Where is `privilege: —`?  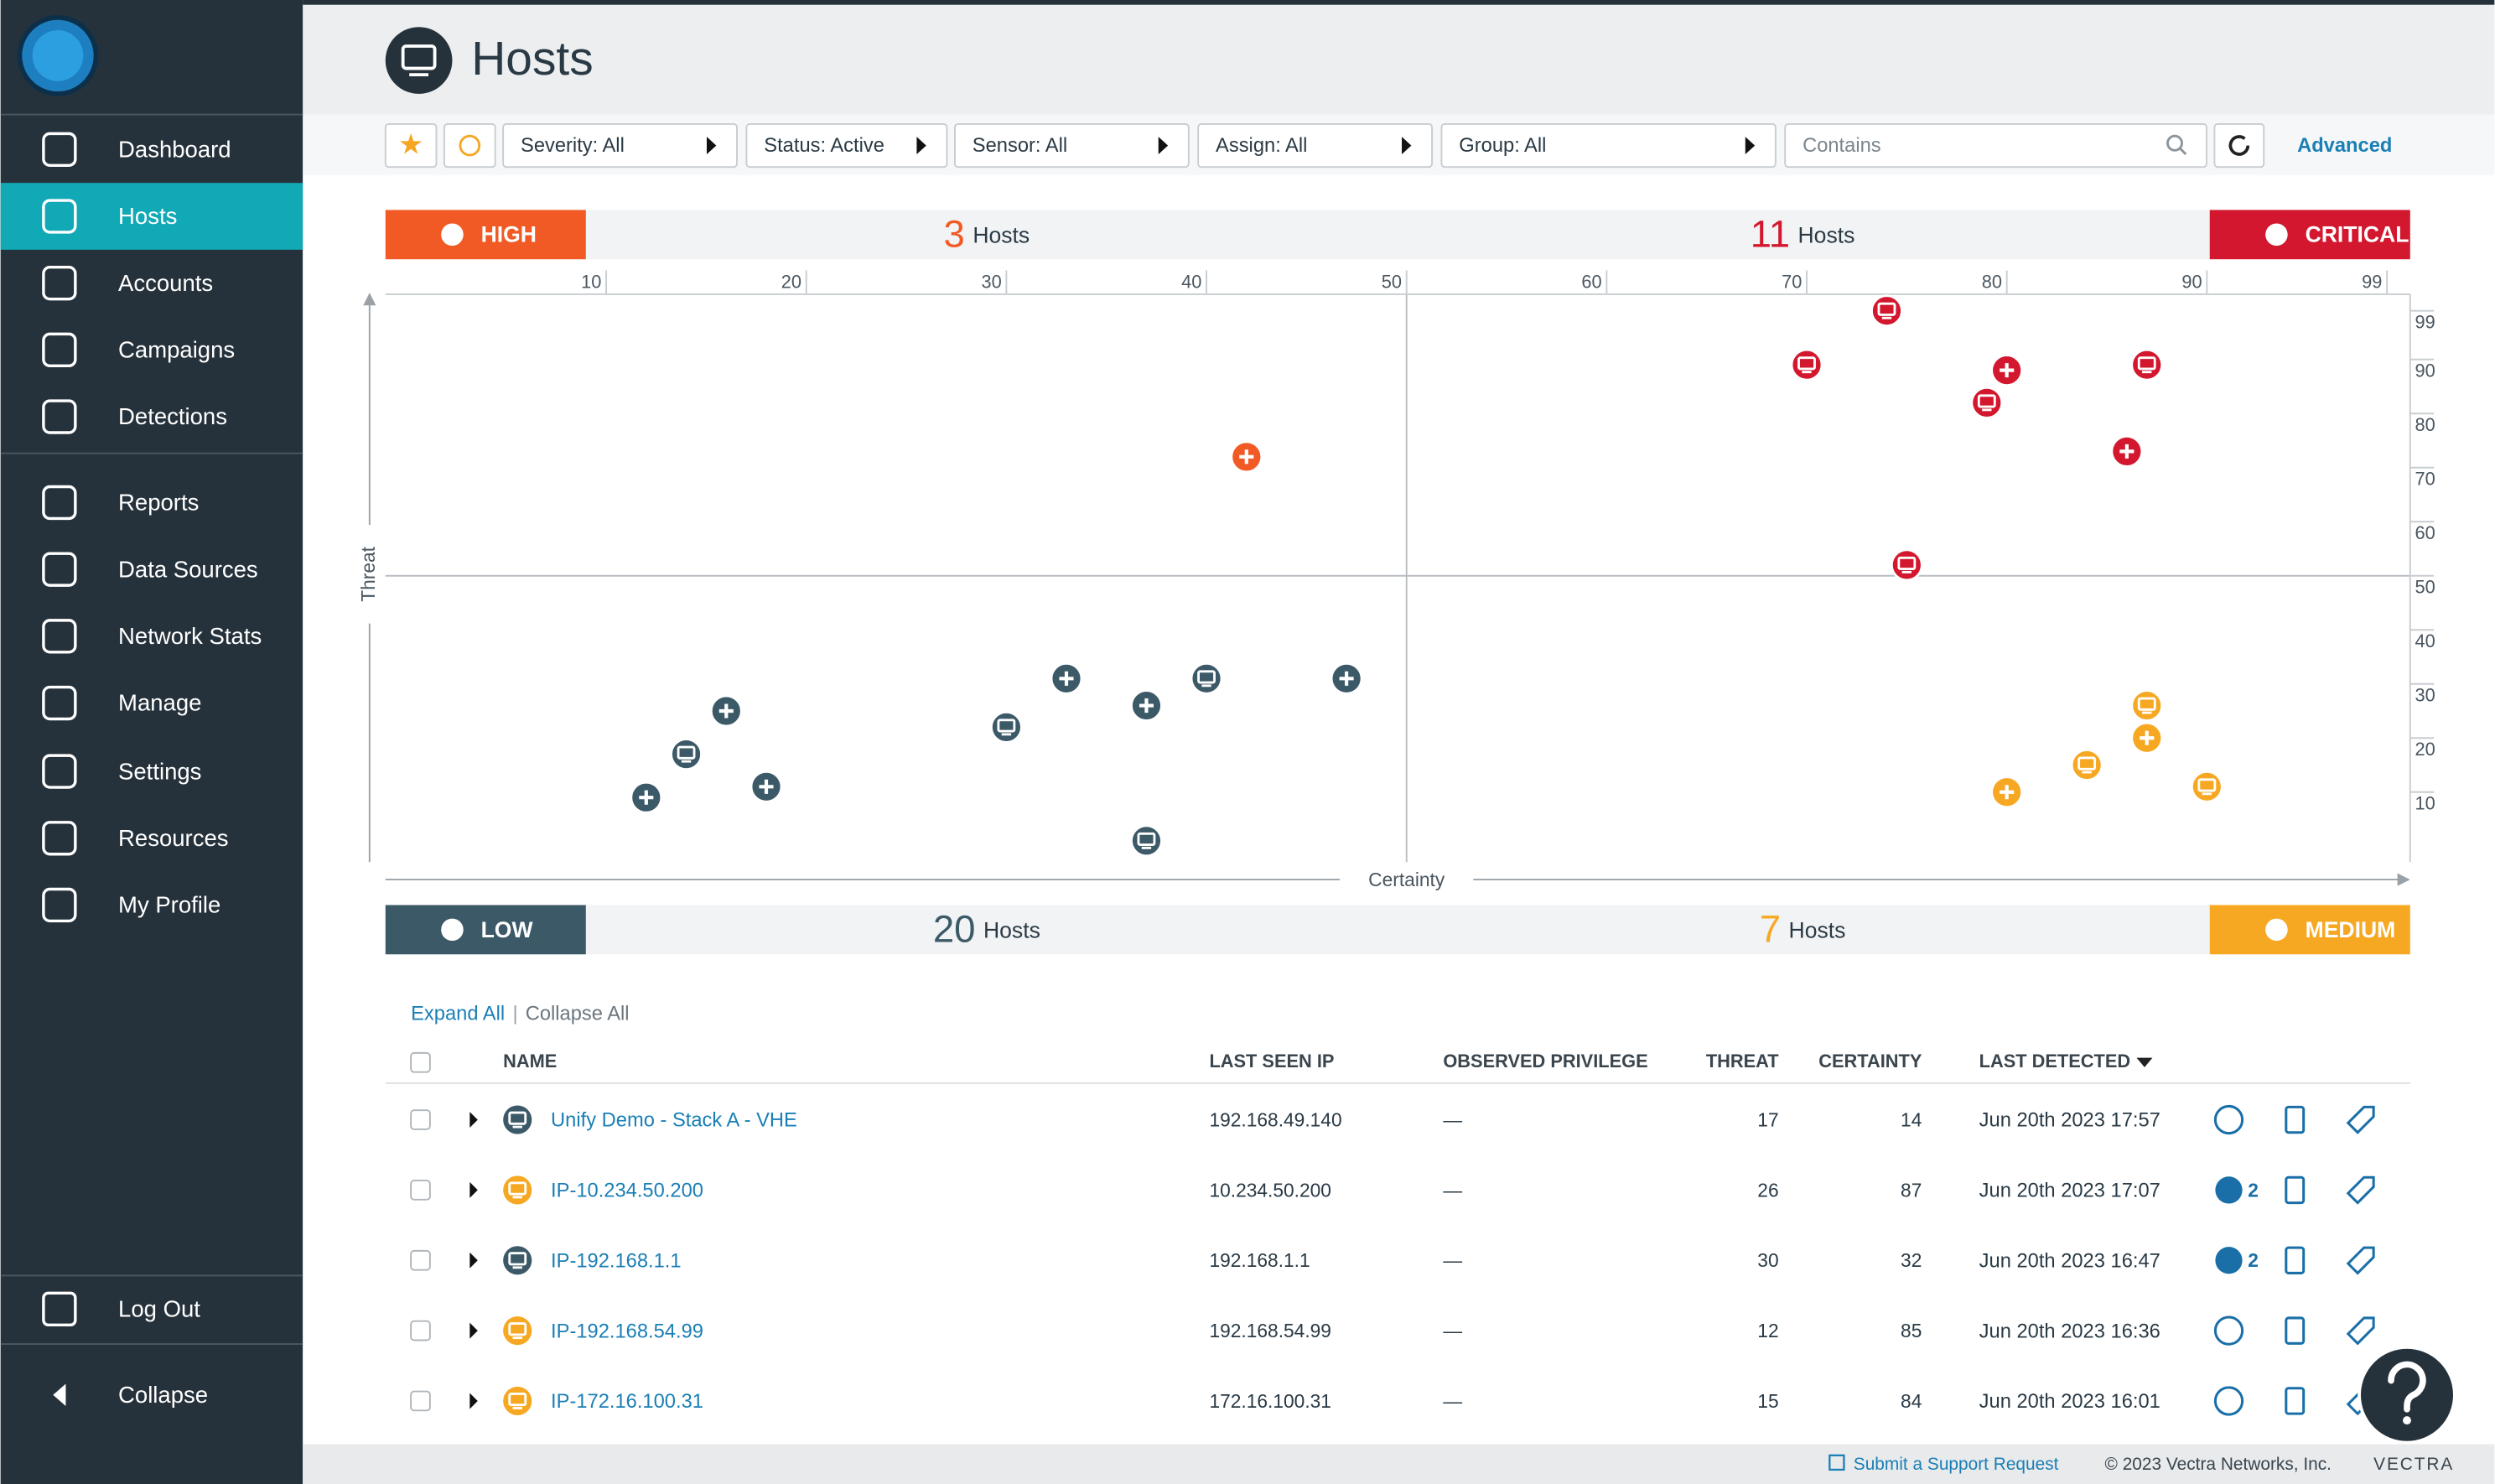 privilege: — is located at coordinates (1452, 1119).